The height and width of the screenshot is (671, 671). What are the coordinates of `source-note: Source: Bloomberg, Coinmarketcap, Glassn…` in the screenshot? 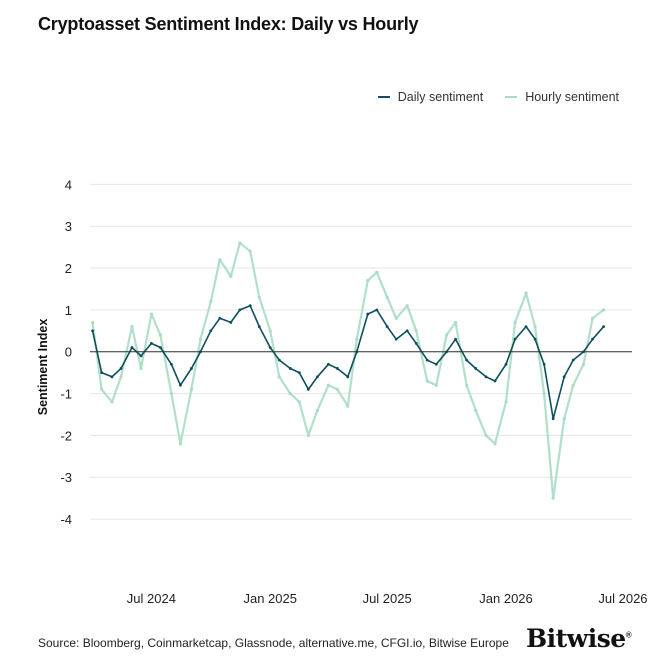 It's located at (273, 643).